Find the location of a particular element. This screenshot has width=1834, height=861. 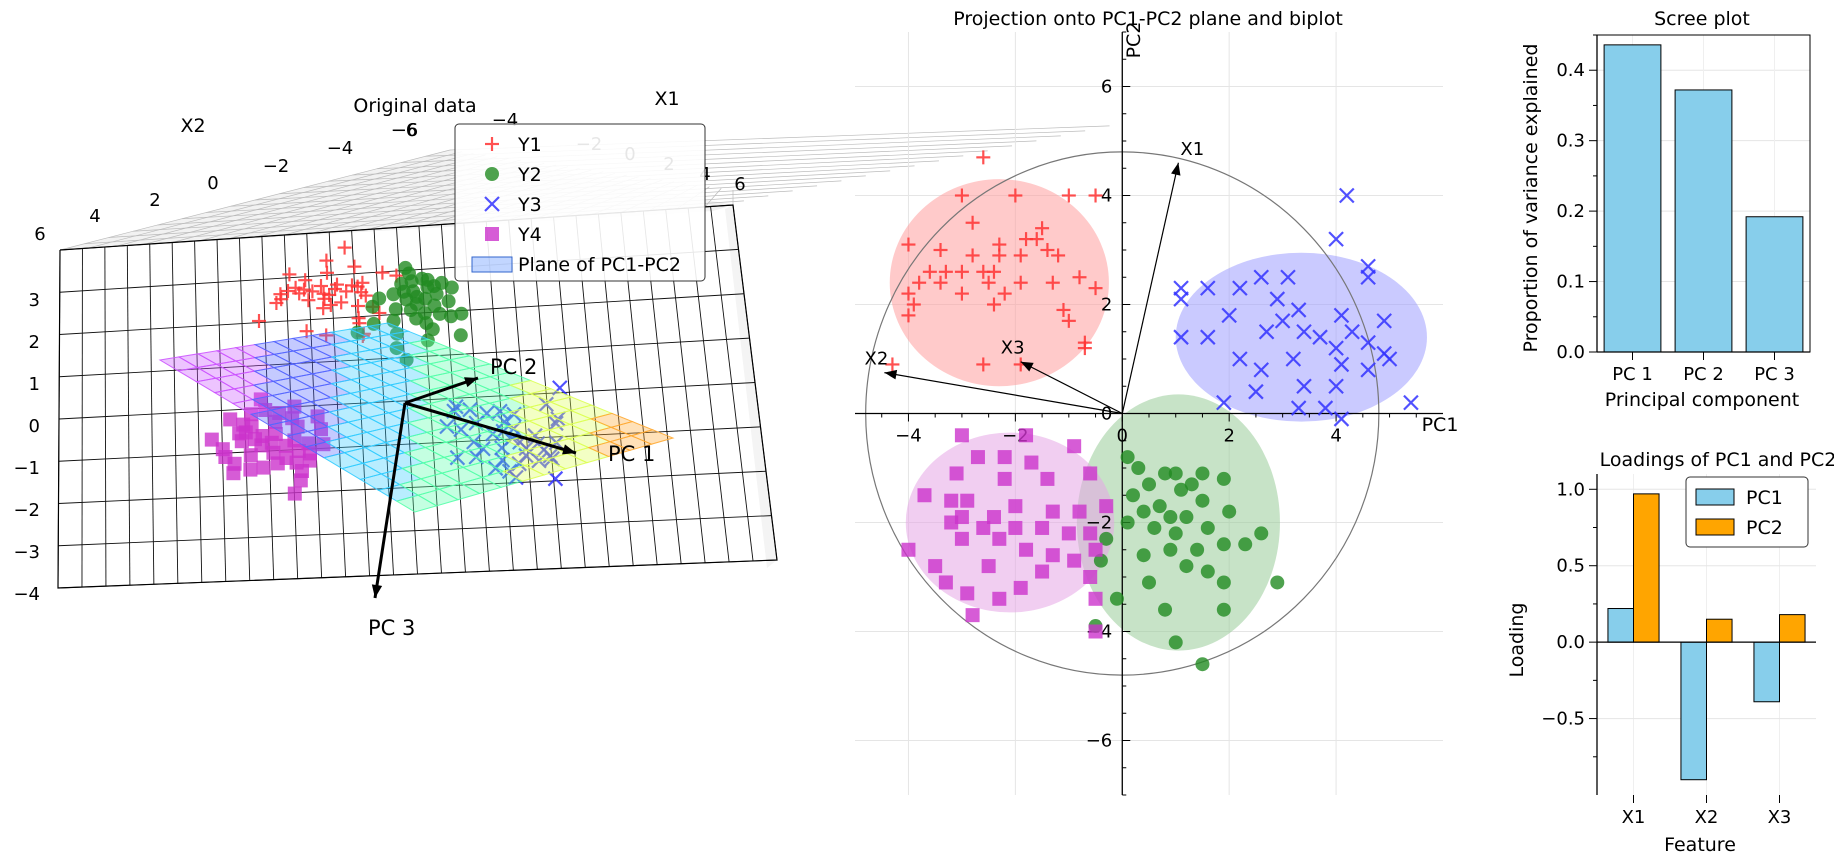

x2-tick-label: 0 is located at coordinates (212, 183).